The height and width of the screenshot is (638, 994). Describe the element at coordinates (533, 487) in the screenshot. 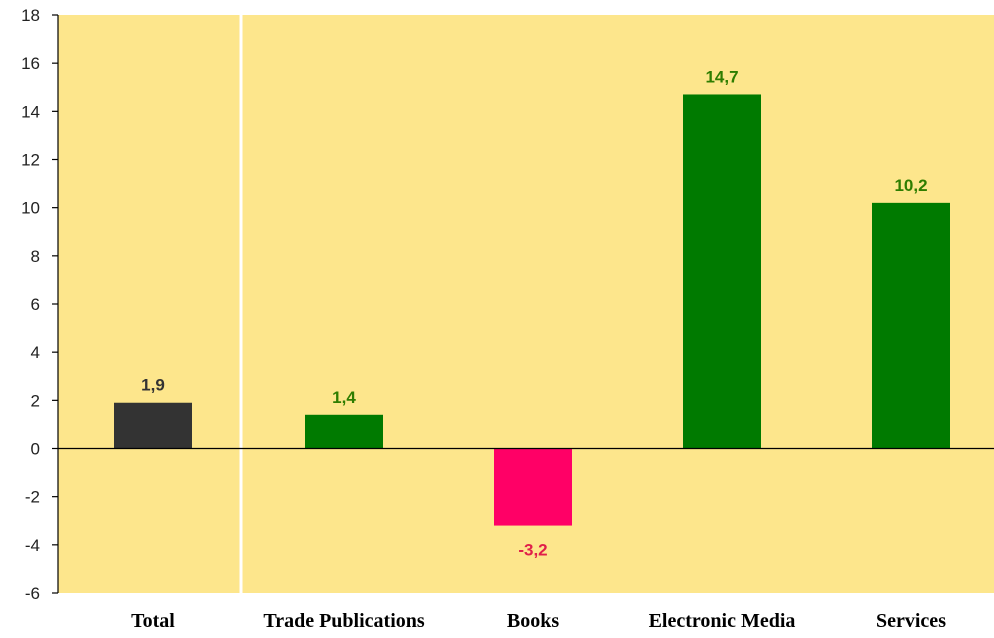

I see `bar-books` at that location.